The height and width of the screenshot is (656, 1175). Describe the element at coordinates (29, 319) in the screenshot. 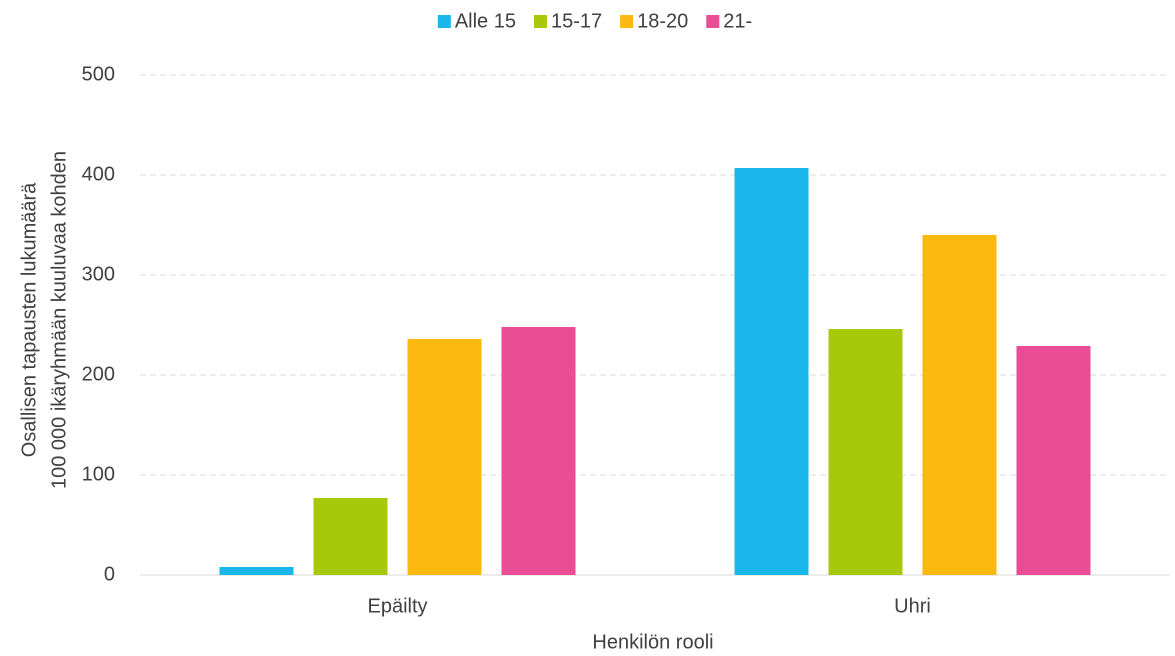

I see `y-axis-title: Osallisen tapausten lukumäärä` at that location.